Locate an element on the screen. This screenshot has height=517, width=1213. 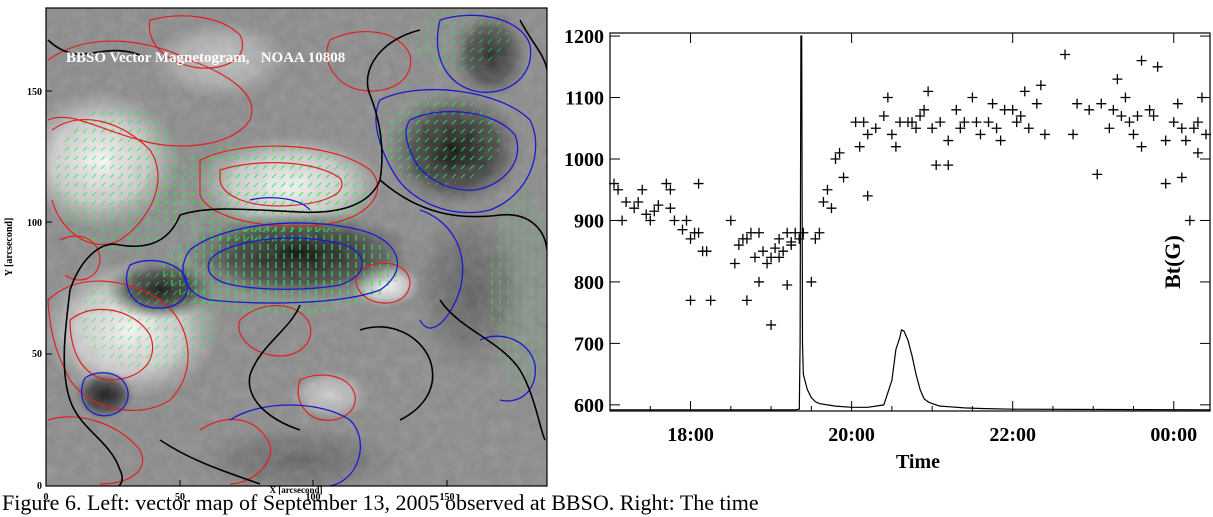
magnetogram-title: BBSO Vector Magnetogram, NOAA 10808 is located at coordinates (205, 58).